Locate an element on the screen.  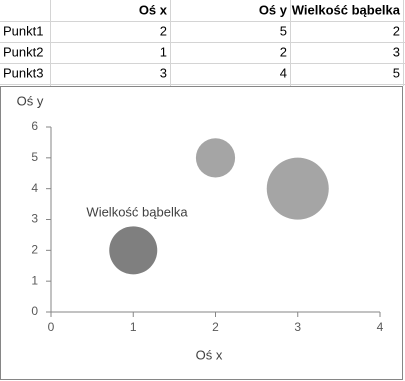
y-tick-label: 4 is located at coordinates (34, 188).